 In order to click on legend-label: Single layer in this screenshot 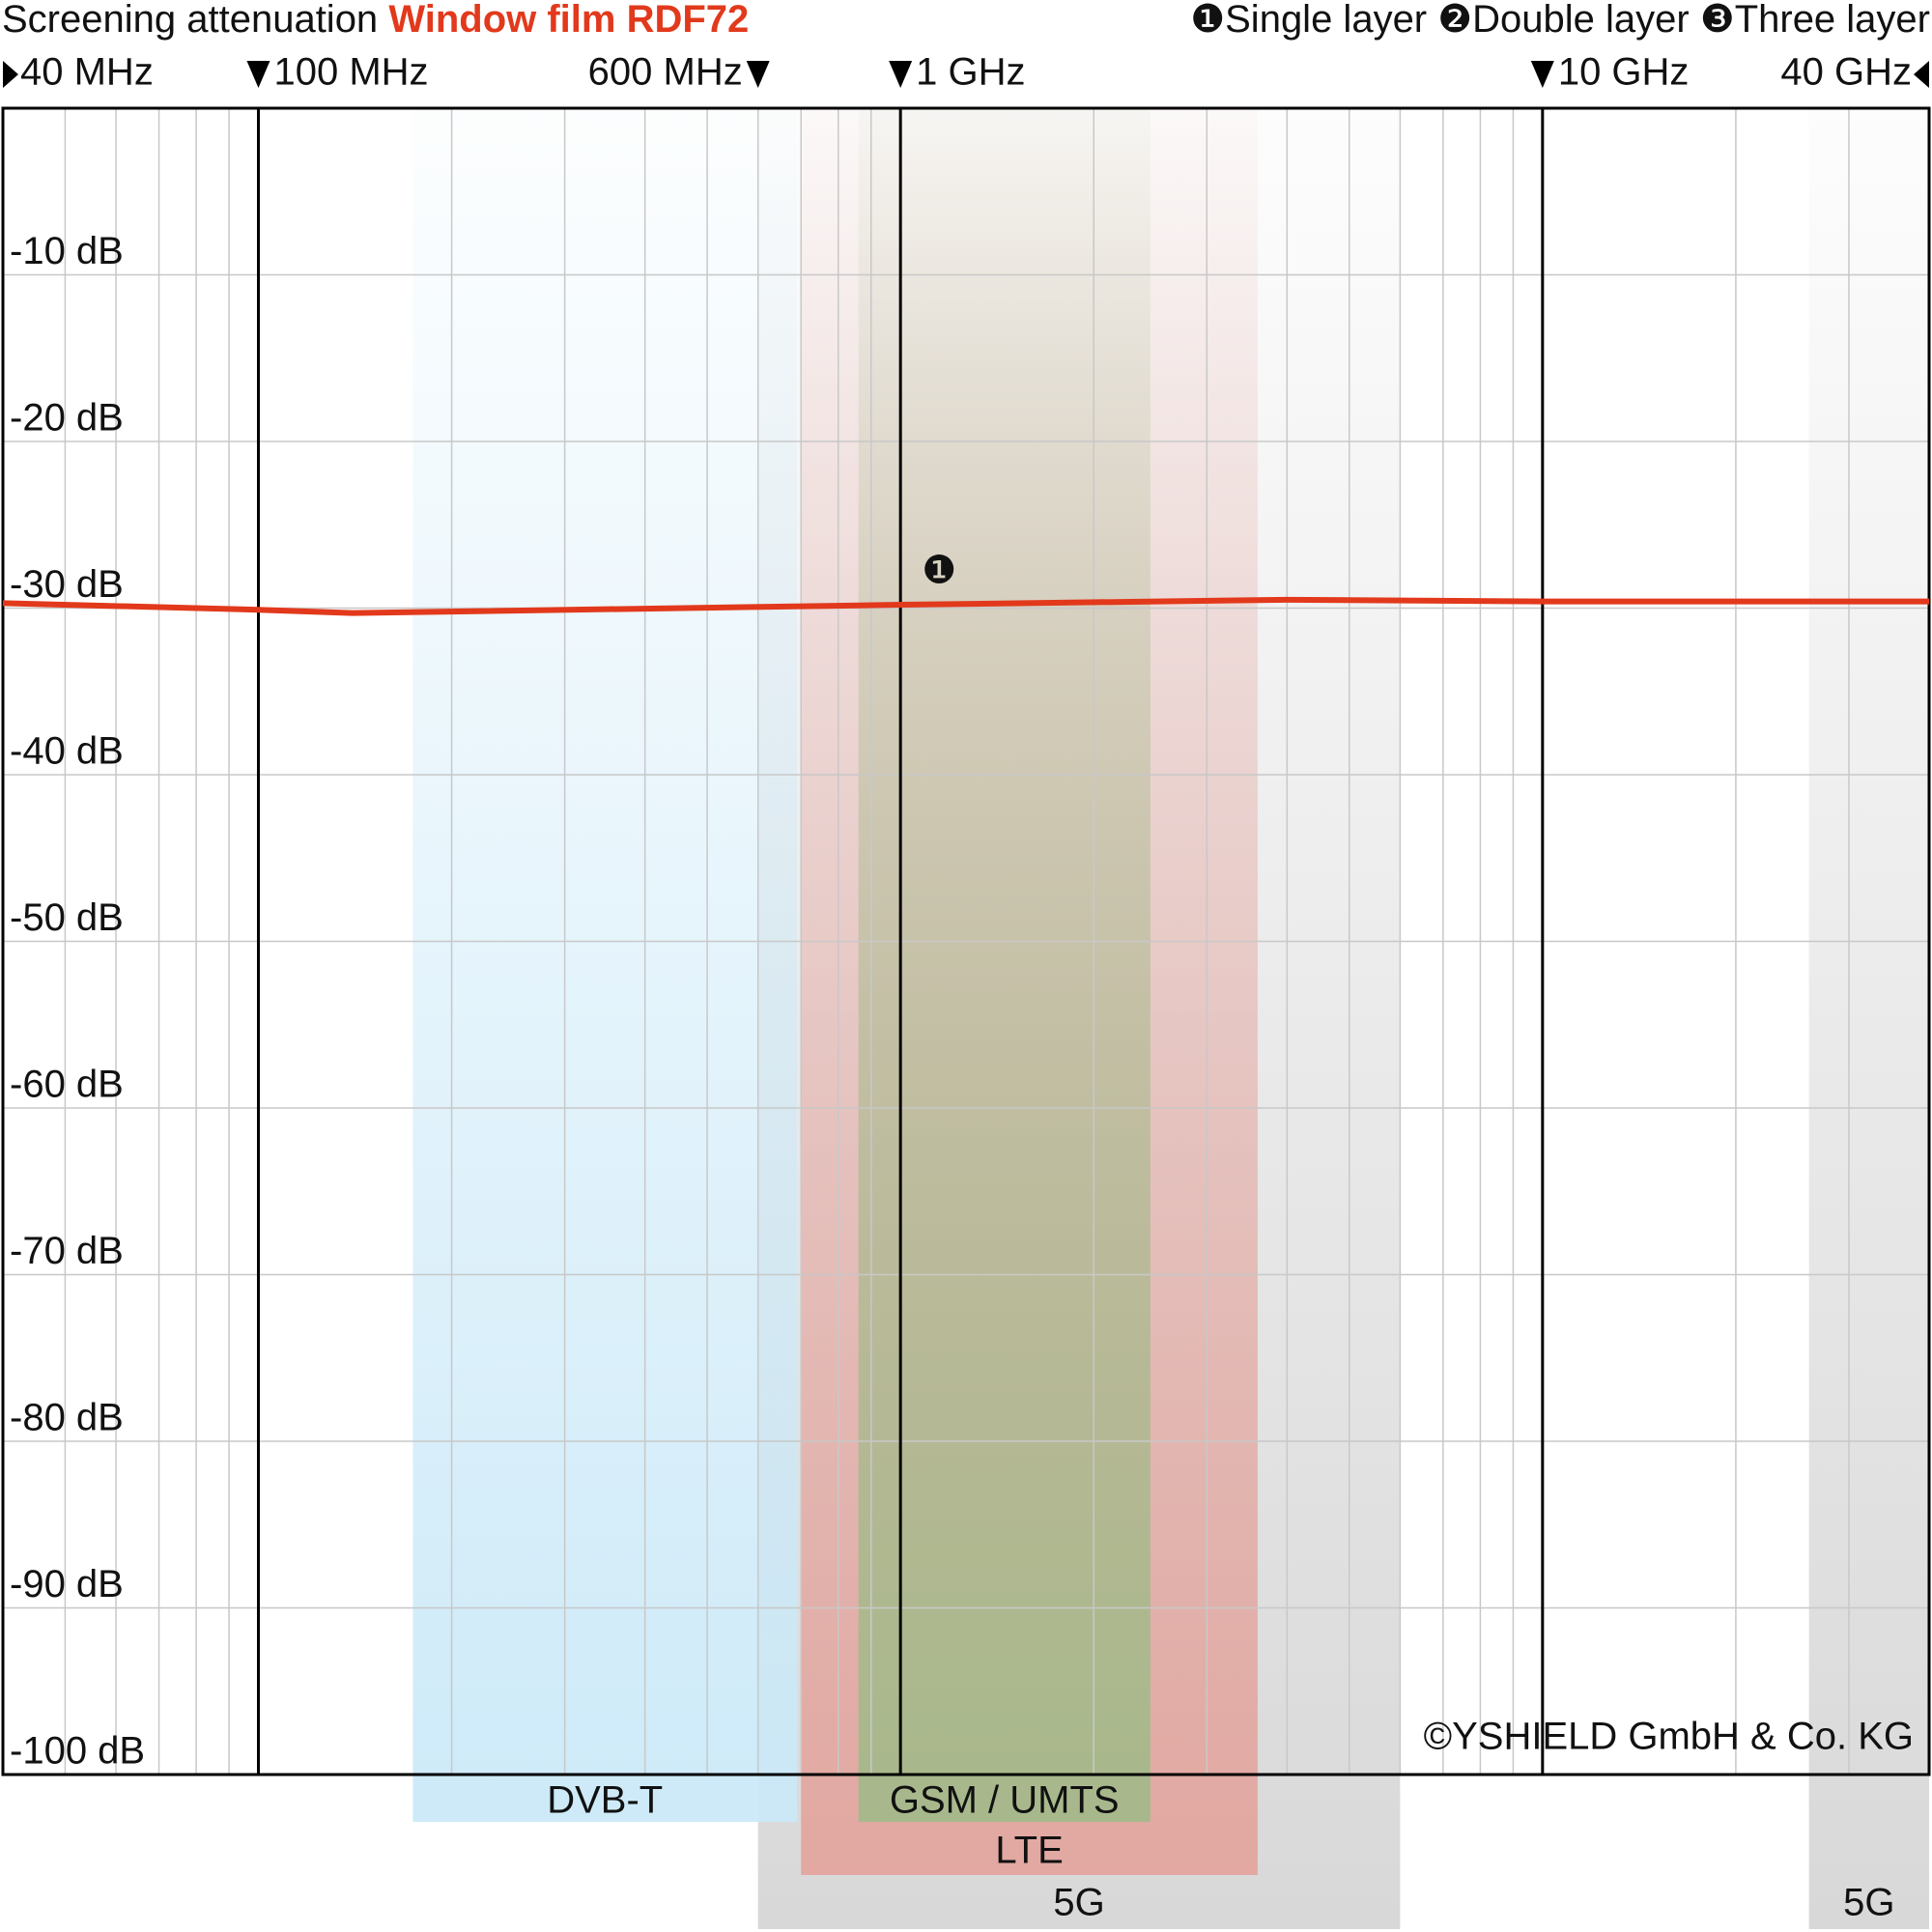, I will do `click(1326, 20)`.